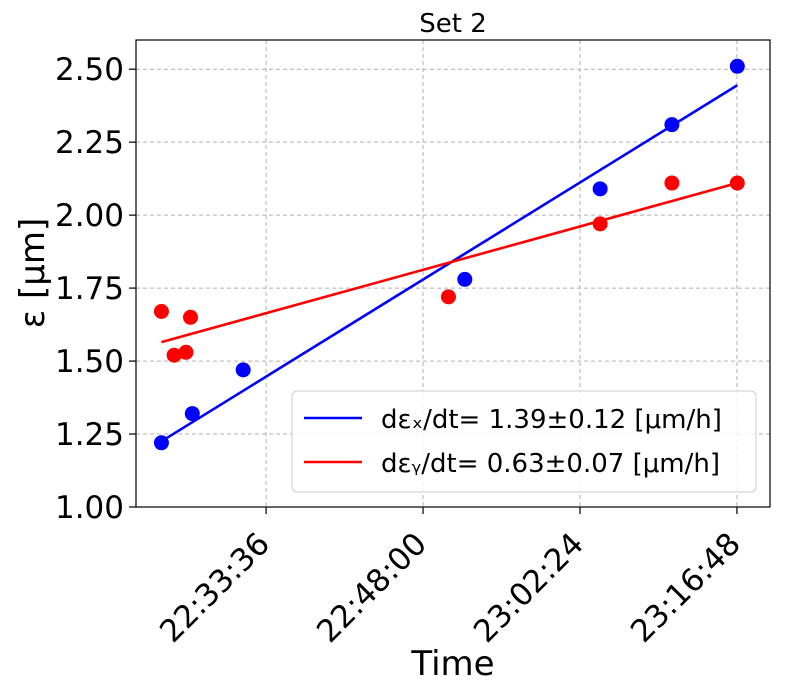  What do you see at coordinates (89, 508) in the screenshot?
I see `y-tick-label: 1.00` at bounding box center [89, 508].